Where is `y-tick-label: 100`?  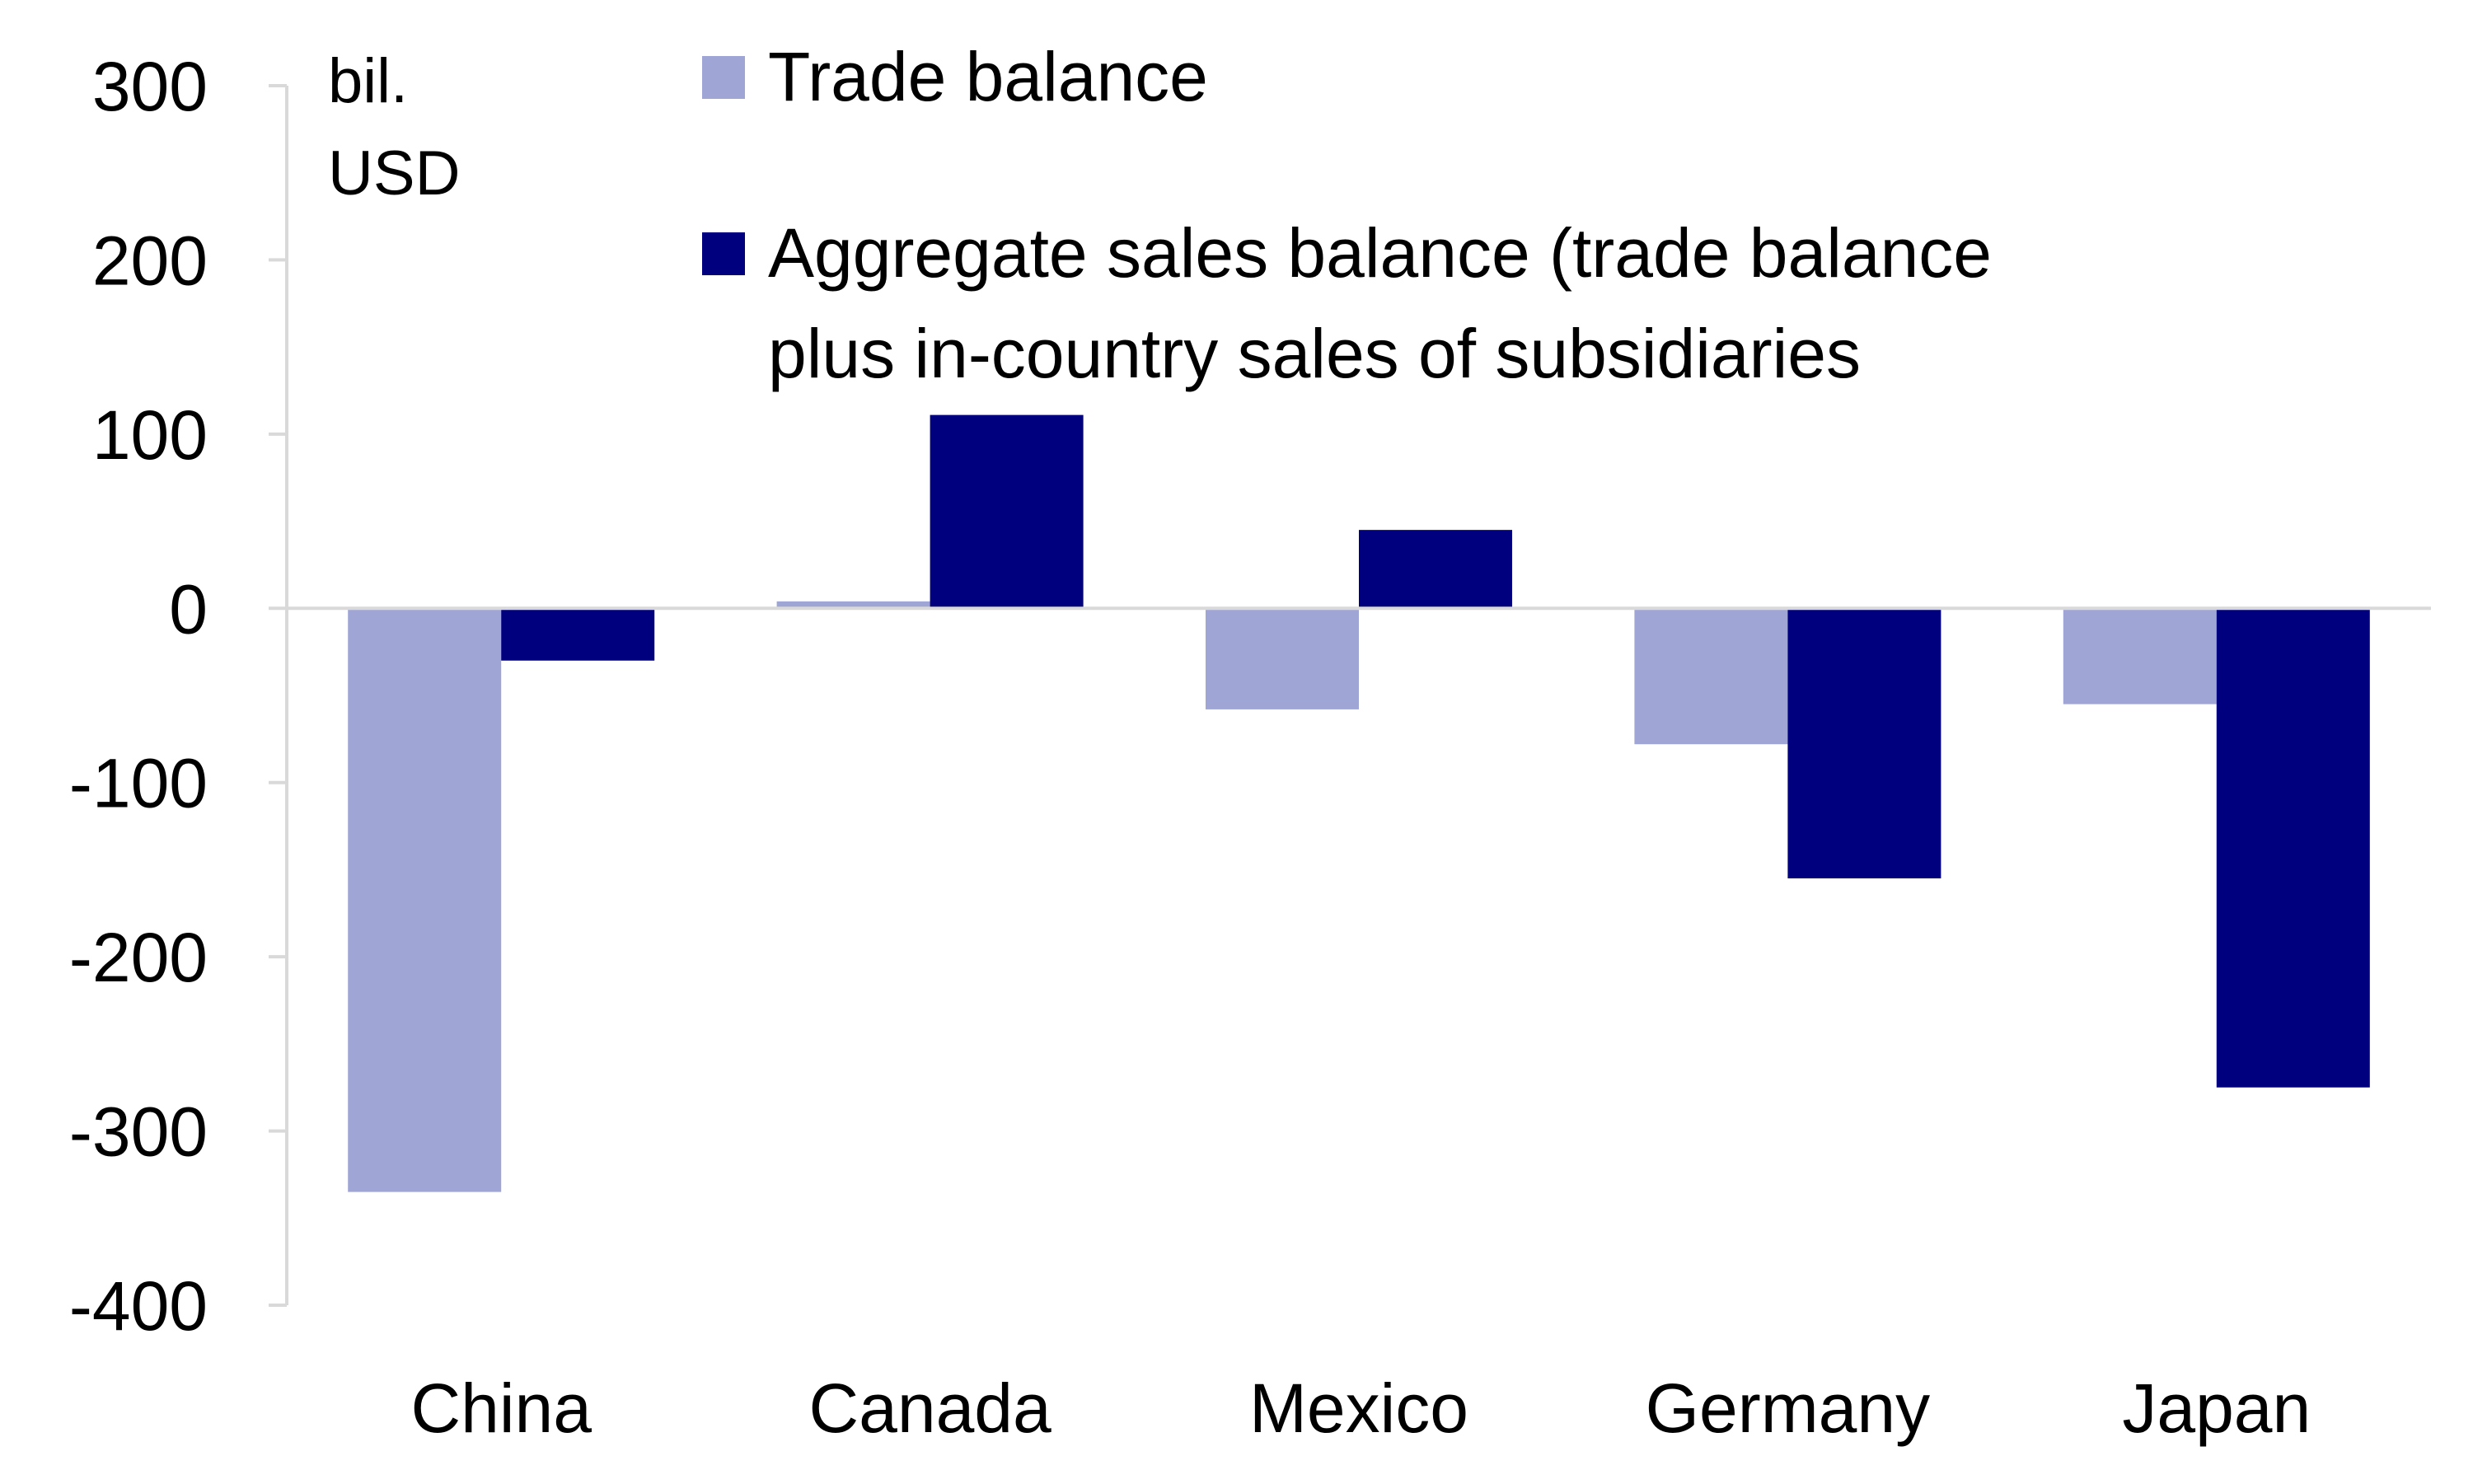
y-tick-label: 100 is located at coordinates (150, 435).